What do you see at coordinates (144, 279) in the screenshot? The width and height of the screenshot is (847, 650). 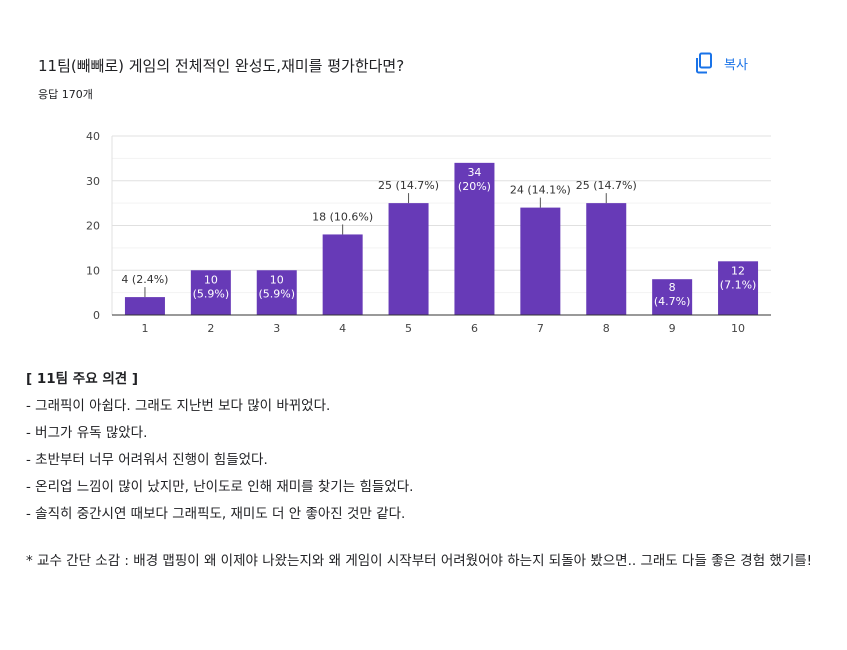 I see `data-label: 4 (2.4%)` at bounding box center [144, 279].